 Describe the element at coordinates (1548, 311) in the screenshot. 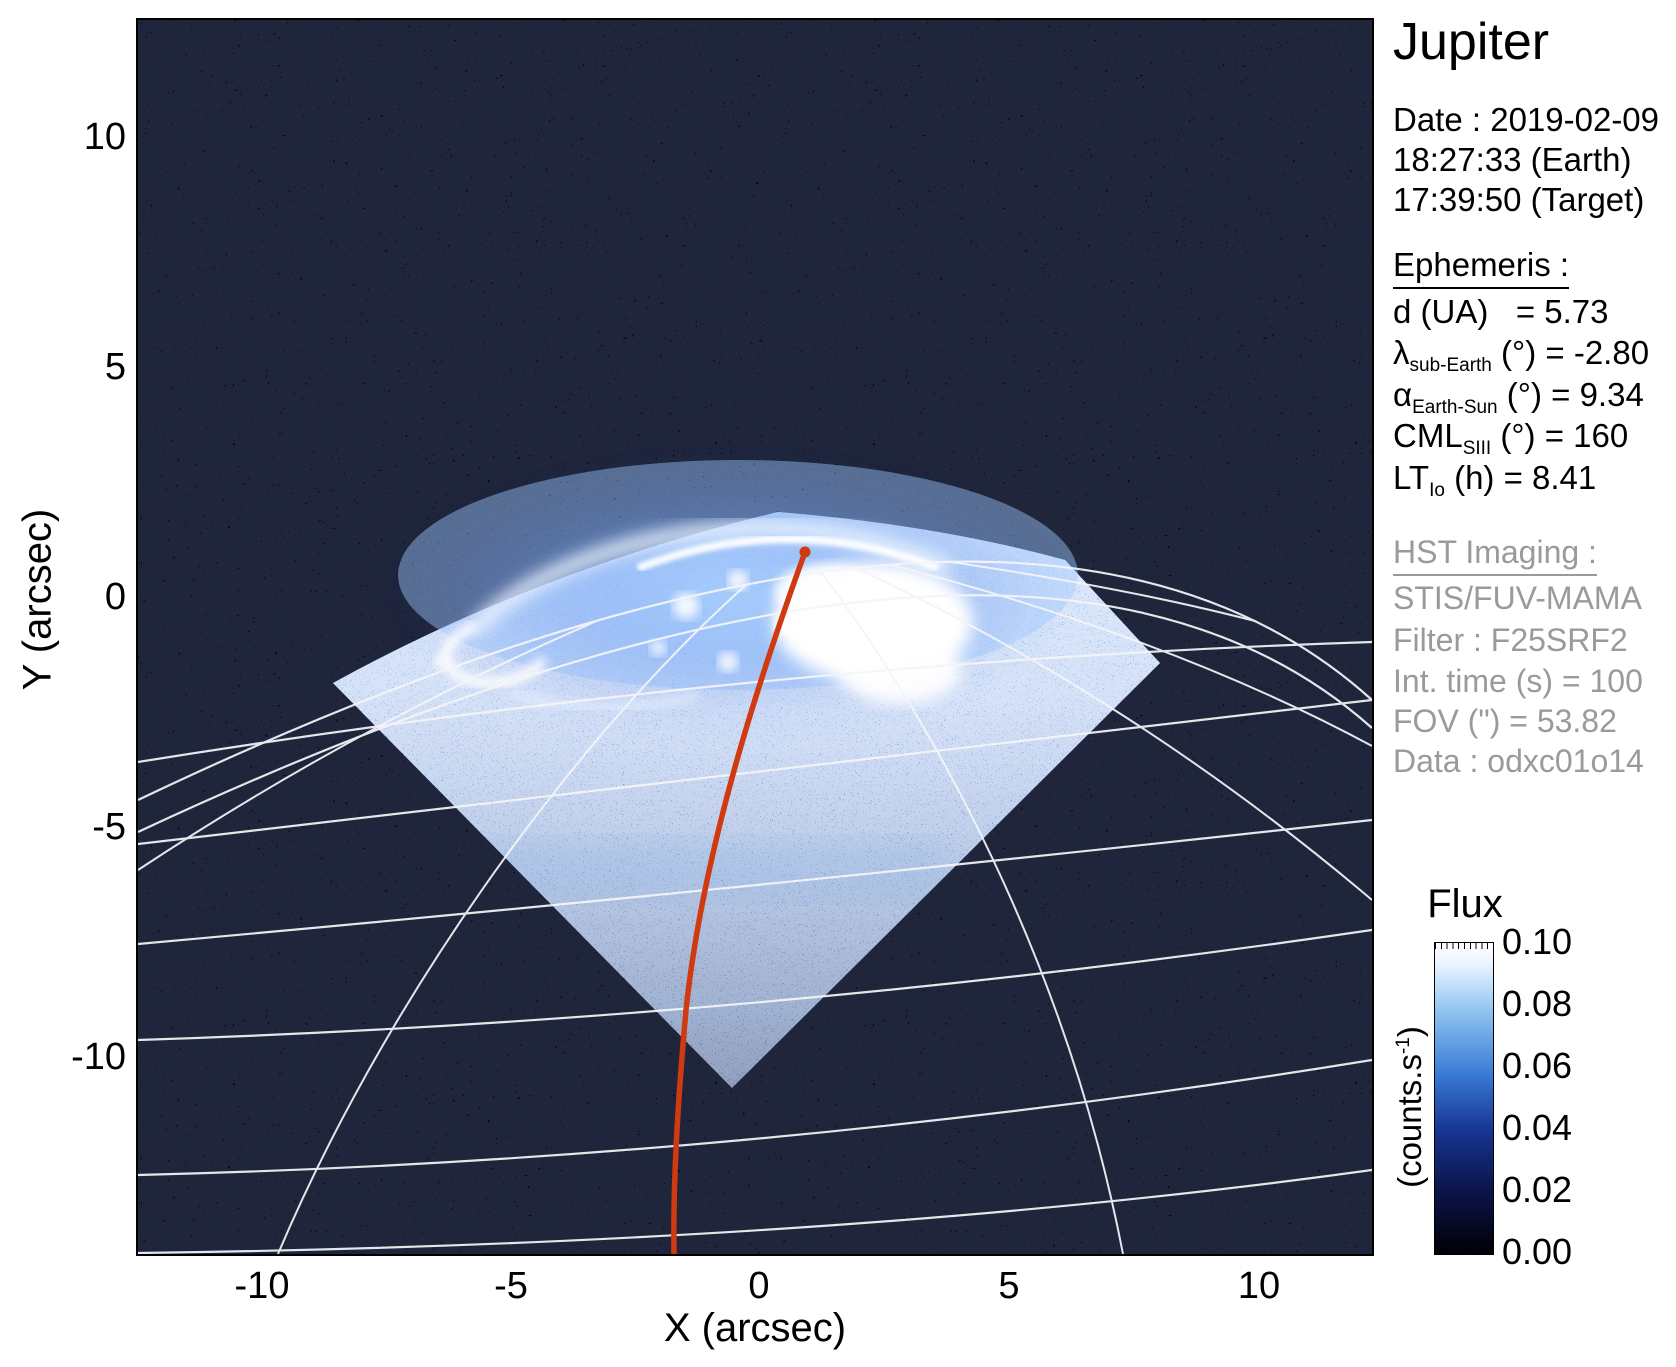

I see `eph-value: = 5.73` at that location.